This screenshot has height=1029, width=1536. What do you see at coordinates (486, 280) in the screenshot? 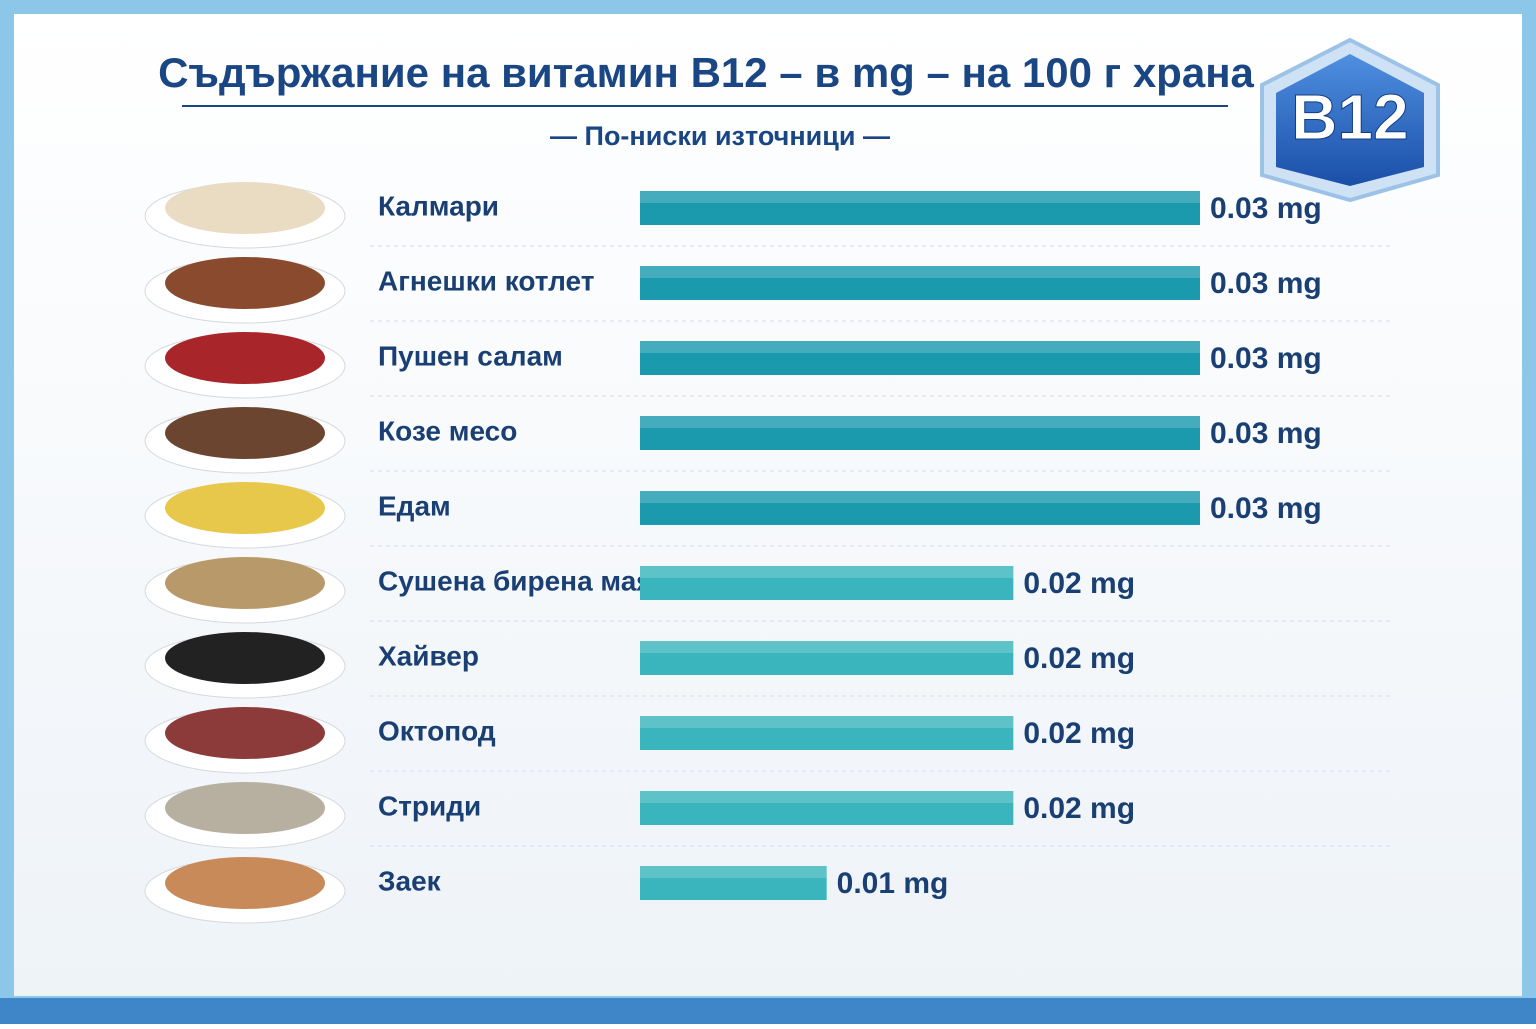
I see `category-label: Агнешки котлет` at bounding box center [486, 280].